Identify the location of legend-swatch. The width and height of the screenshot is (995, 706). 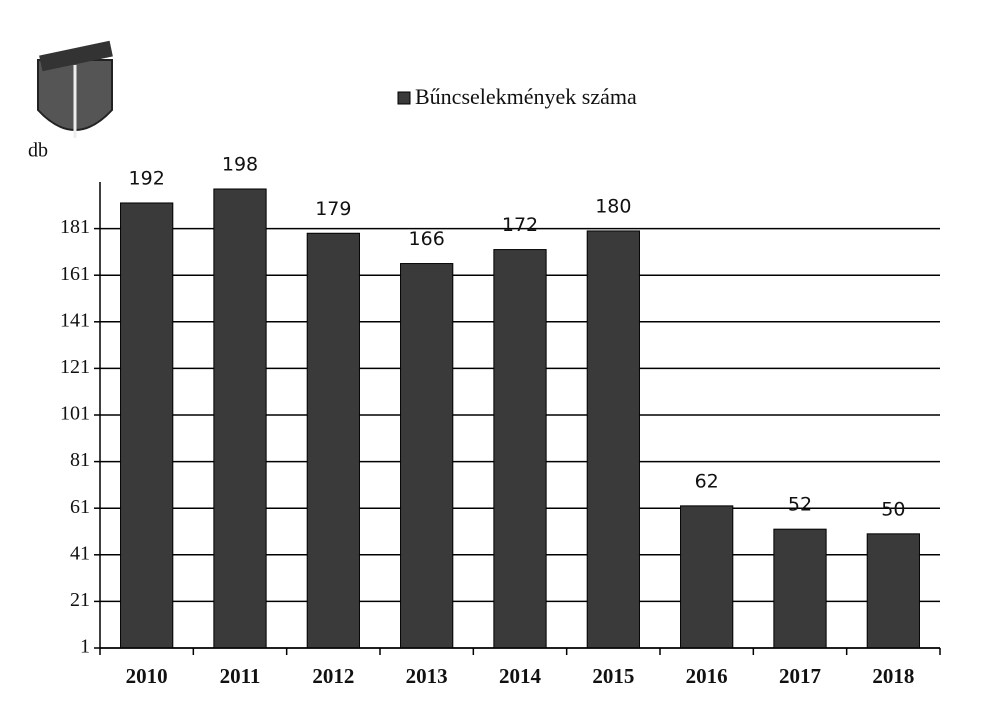
(404, 98).